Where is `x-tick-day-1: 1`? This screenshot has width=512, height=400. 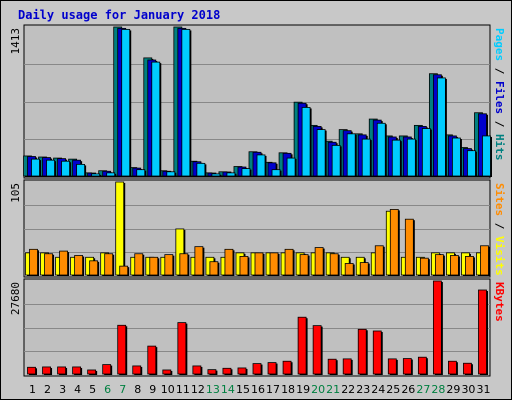
x-tick-day-1: 1 is located at coordinates (32, 389).